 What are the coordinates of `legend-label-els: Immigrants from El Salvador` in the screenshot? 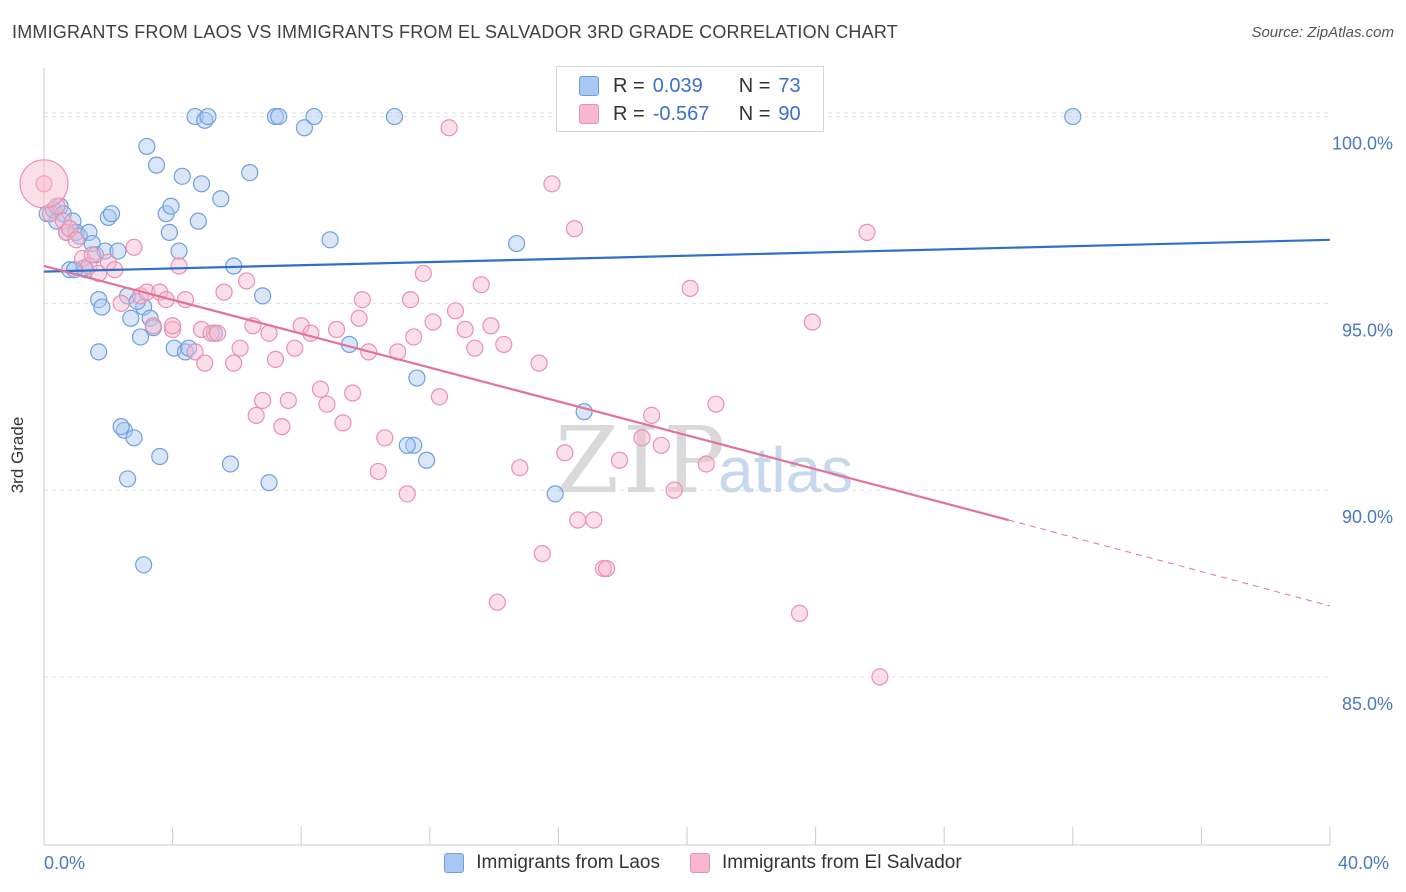 It's located at (842, 862).